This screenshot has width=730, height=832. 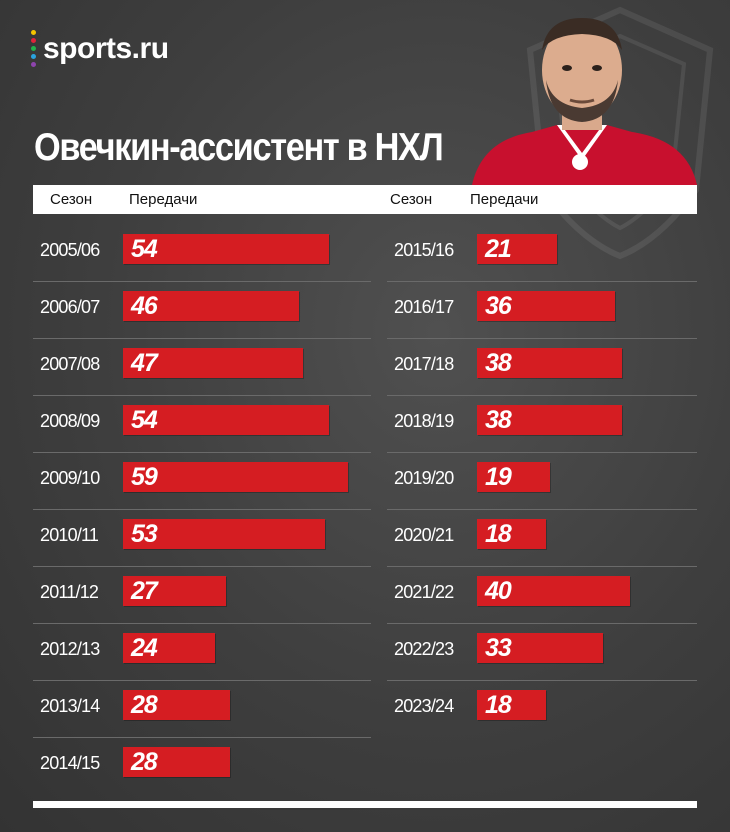 What do you see at coordinates (424, 364) in the screenshot?
I see `season-label: 2017/18` at bounding box center [424, 364].